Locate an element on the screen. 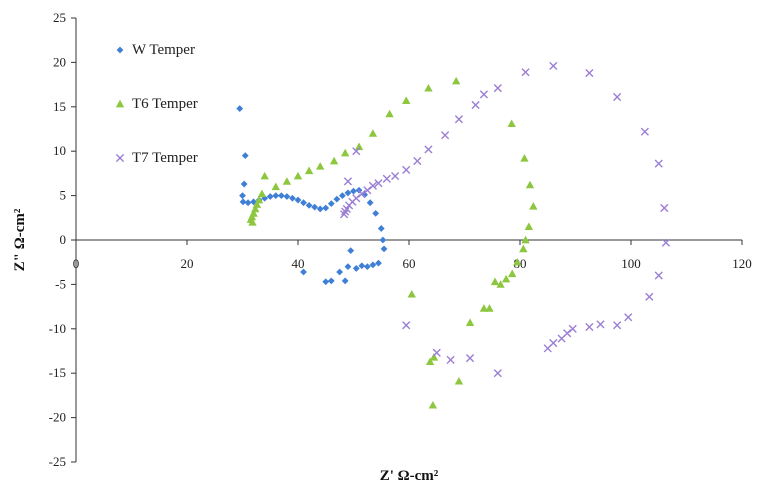 The image size is (762, 484). y-tick-label: -10 is located at coordinates (57, 328).